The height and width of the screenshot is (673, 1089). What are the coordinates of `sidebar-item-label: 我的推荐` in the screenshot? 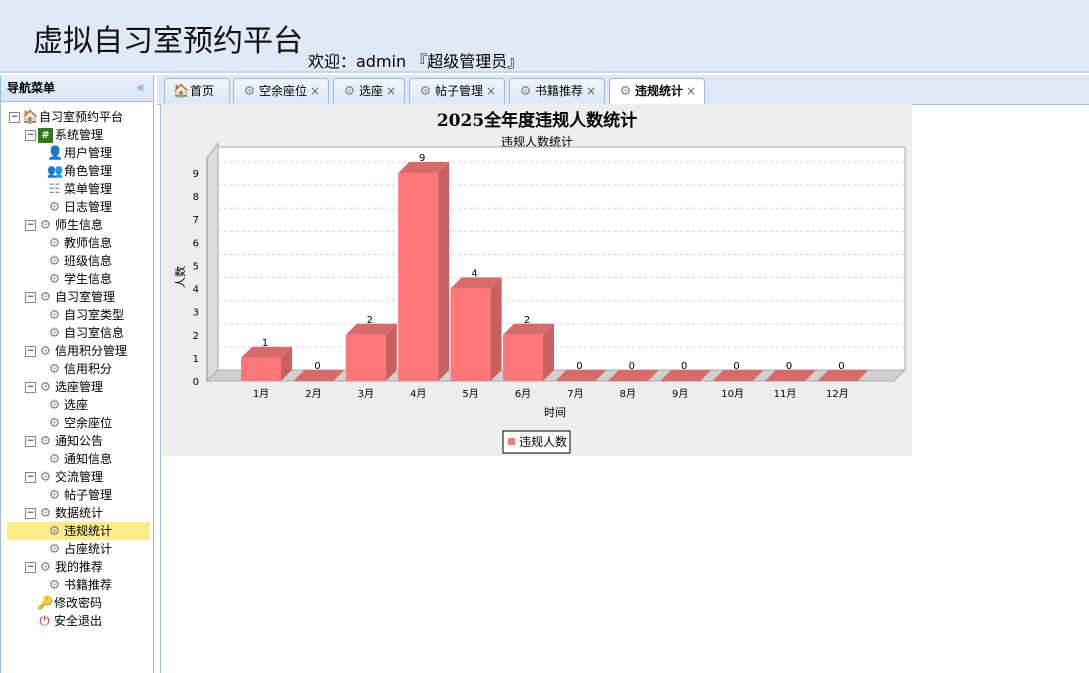 It's located at (79, 567).